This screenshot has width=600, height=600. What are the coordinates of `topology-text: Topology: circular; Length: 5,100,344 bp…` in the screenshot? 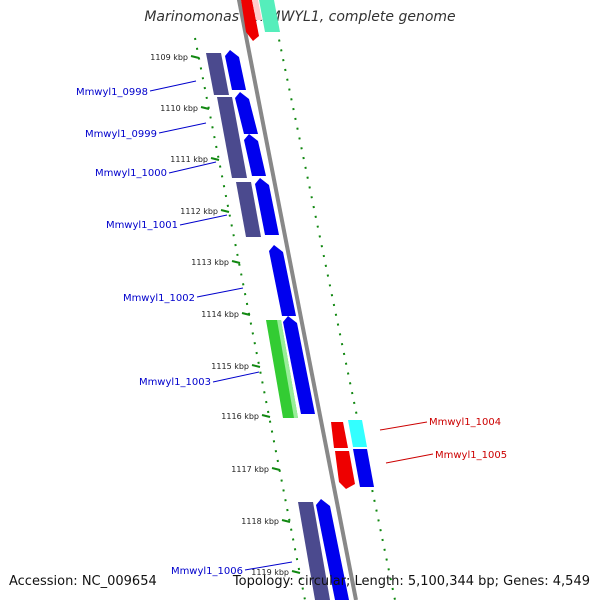 It's located at (411, 581).